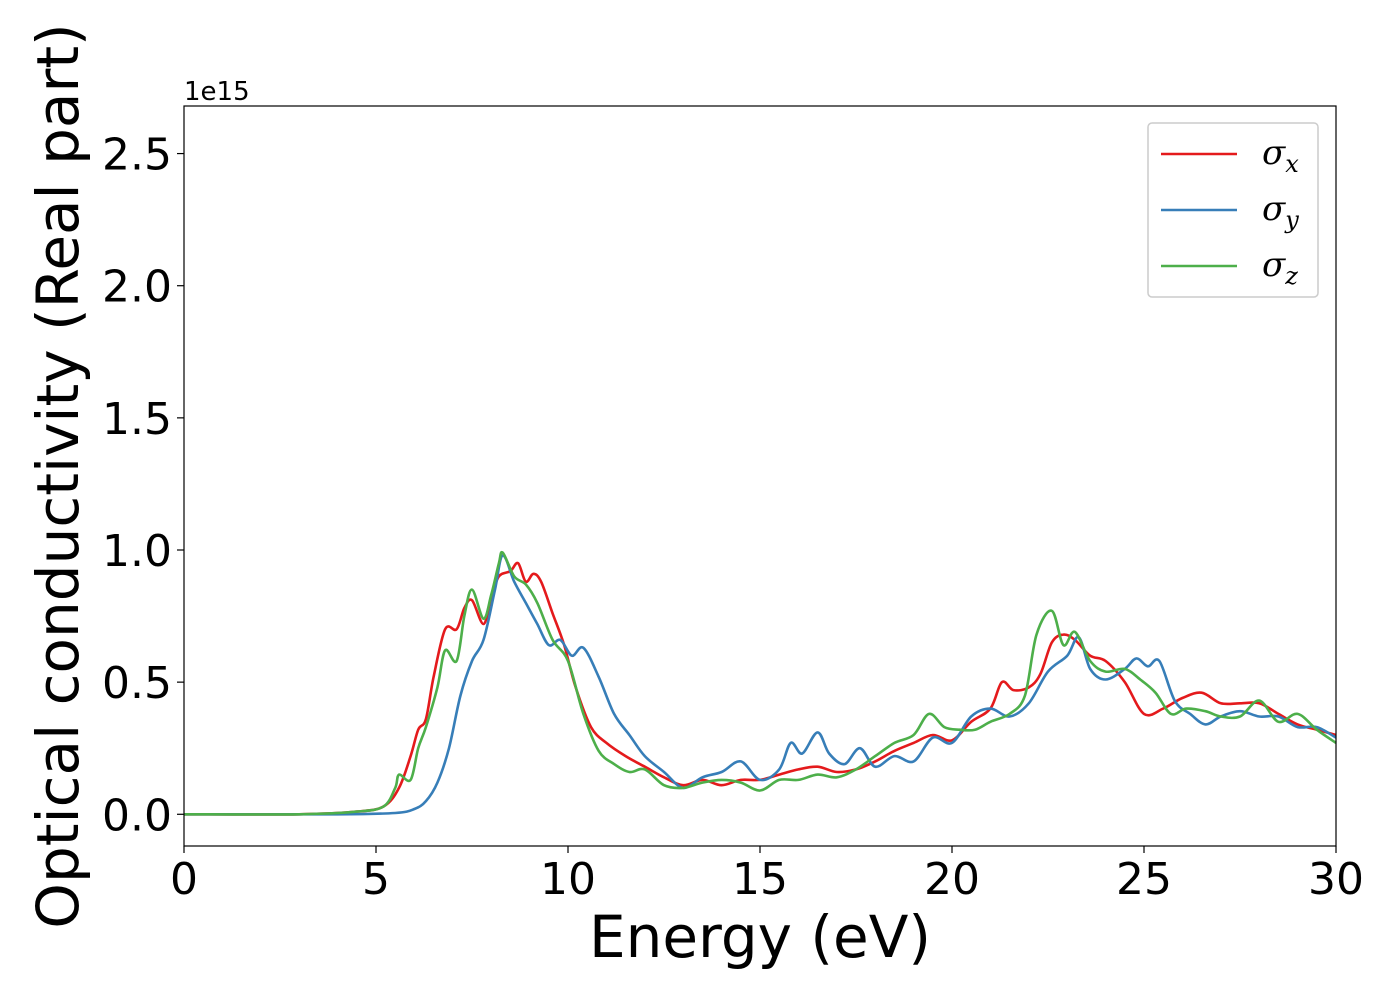  I want to click on x-tick-label: 10, so click(568, 879).